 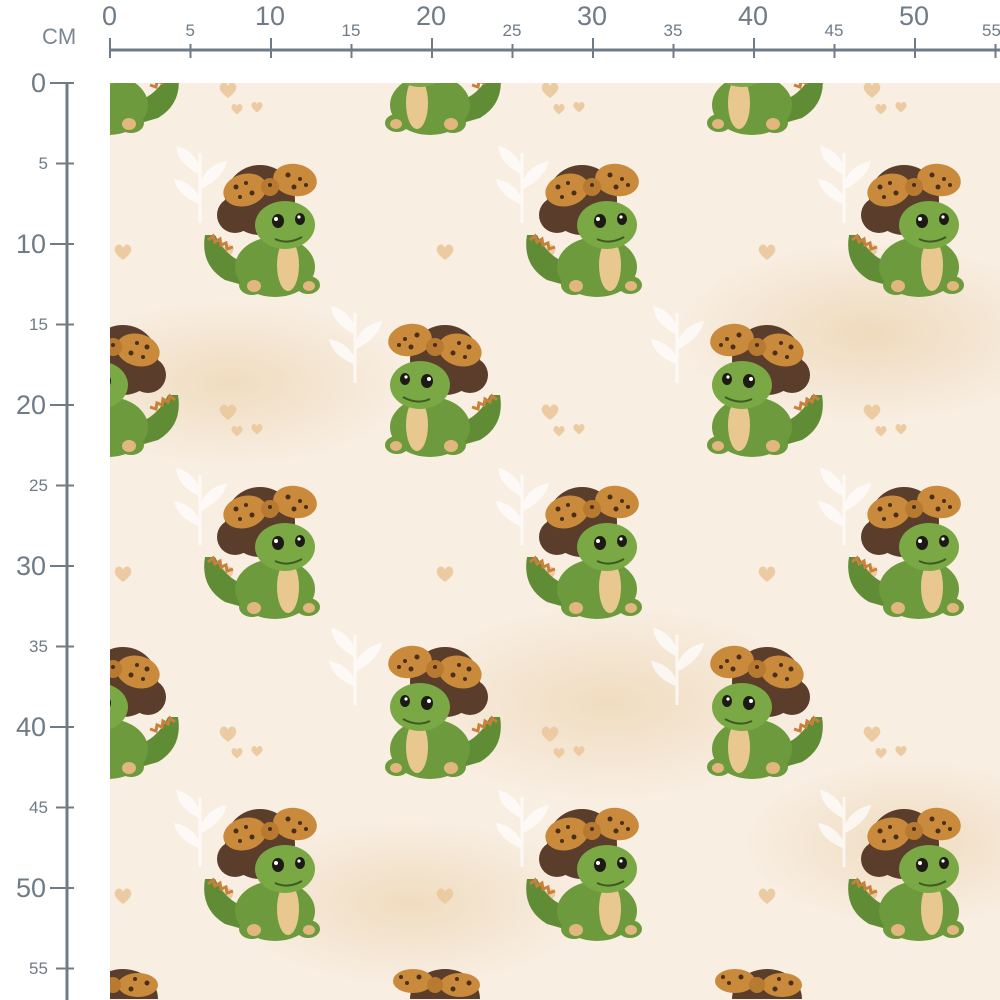 What do you see at coordinates (834, 30) in the screenshot?
I see `h-ruler-label: 45` at bounding box center [834, 30].